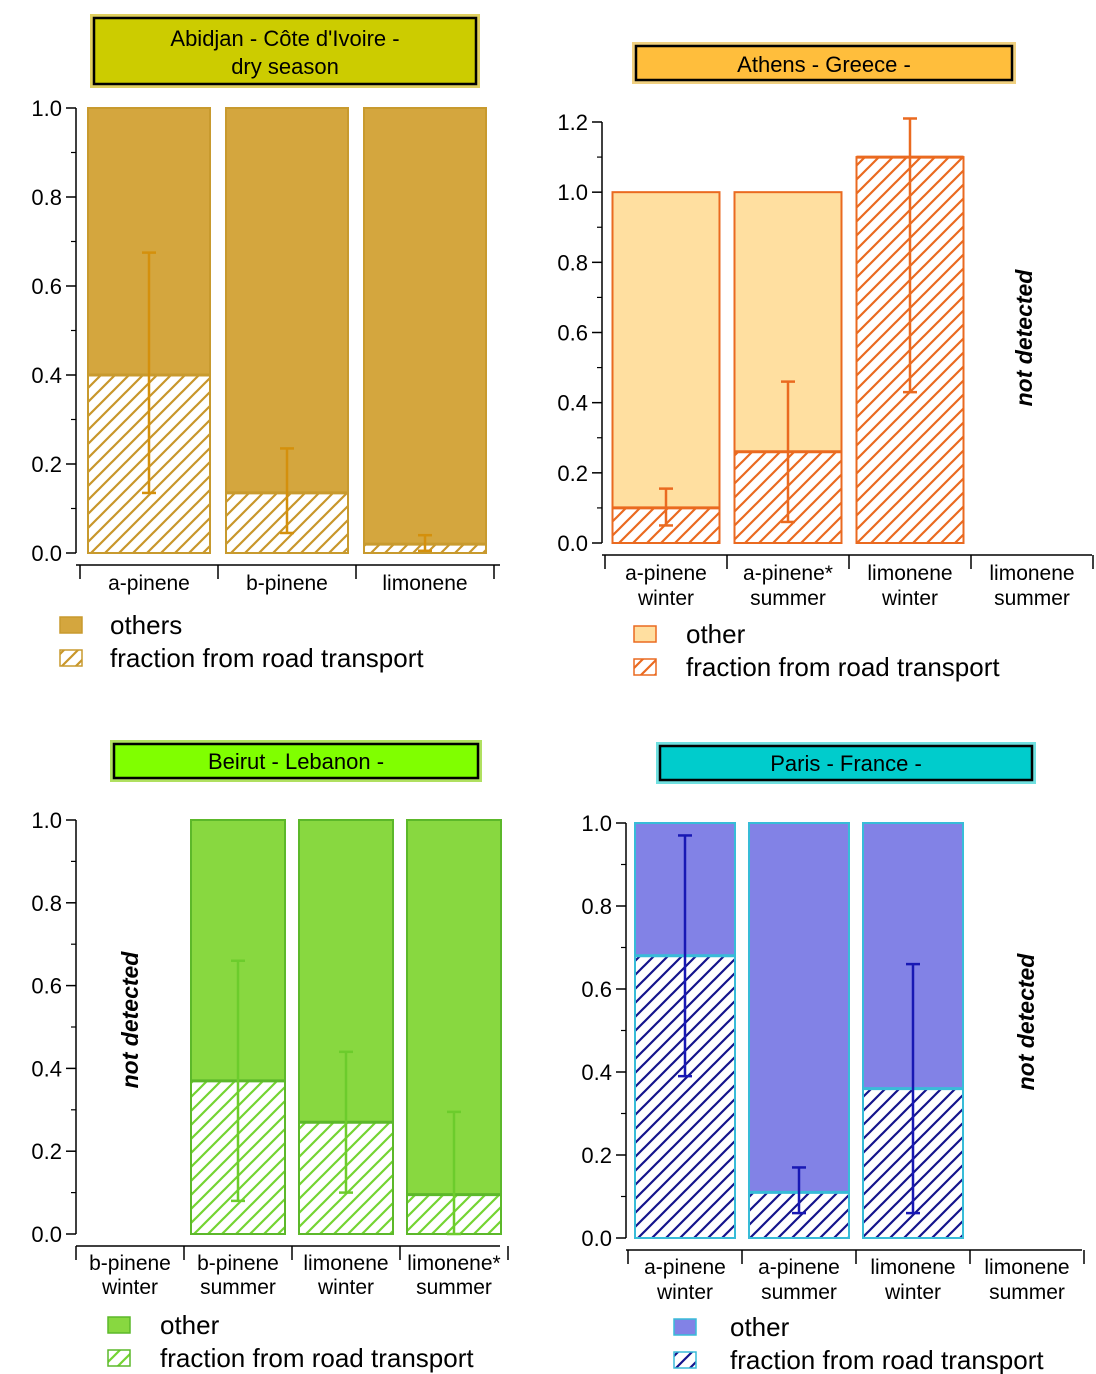 The width and height of the screenshot is (1096, 1374). What do you see at coordinates (284, 38) in the screenshot?
I see `chart-title: Abidjan - Côte d'Ivoire -` at bounding box center [284, 38].